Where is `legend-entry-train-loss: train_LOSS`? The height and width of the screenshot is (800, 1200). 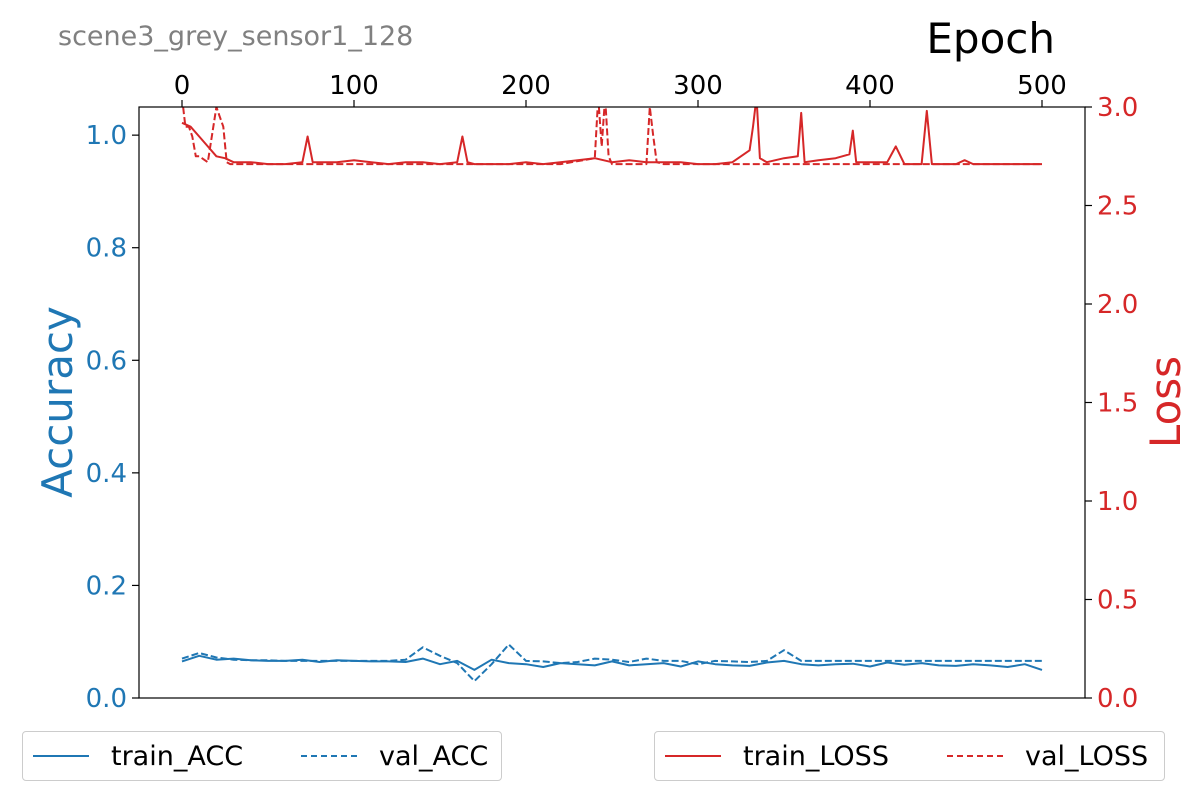
legend-entry-train-loss: train_LOSS is located at coordinates (777, 756).